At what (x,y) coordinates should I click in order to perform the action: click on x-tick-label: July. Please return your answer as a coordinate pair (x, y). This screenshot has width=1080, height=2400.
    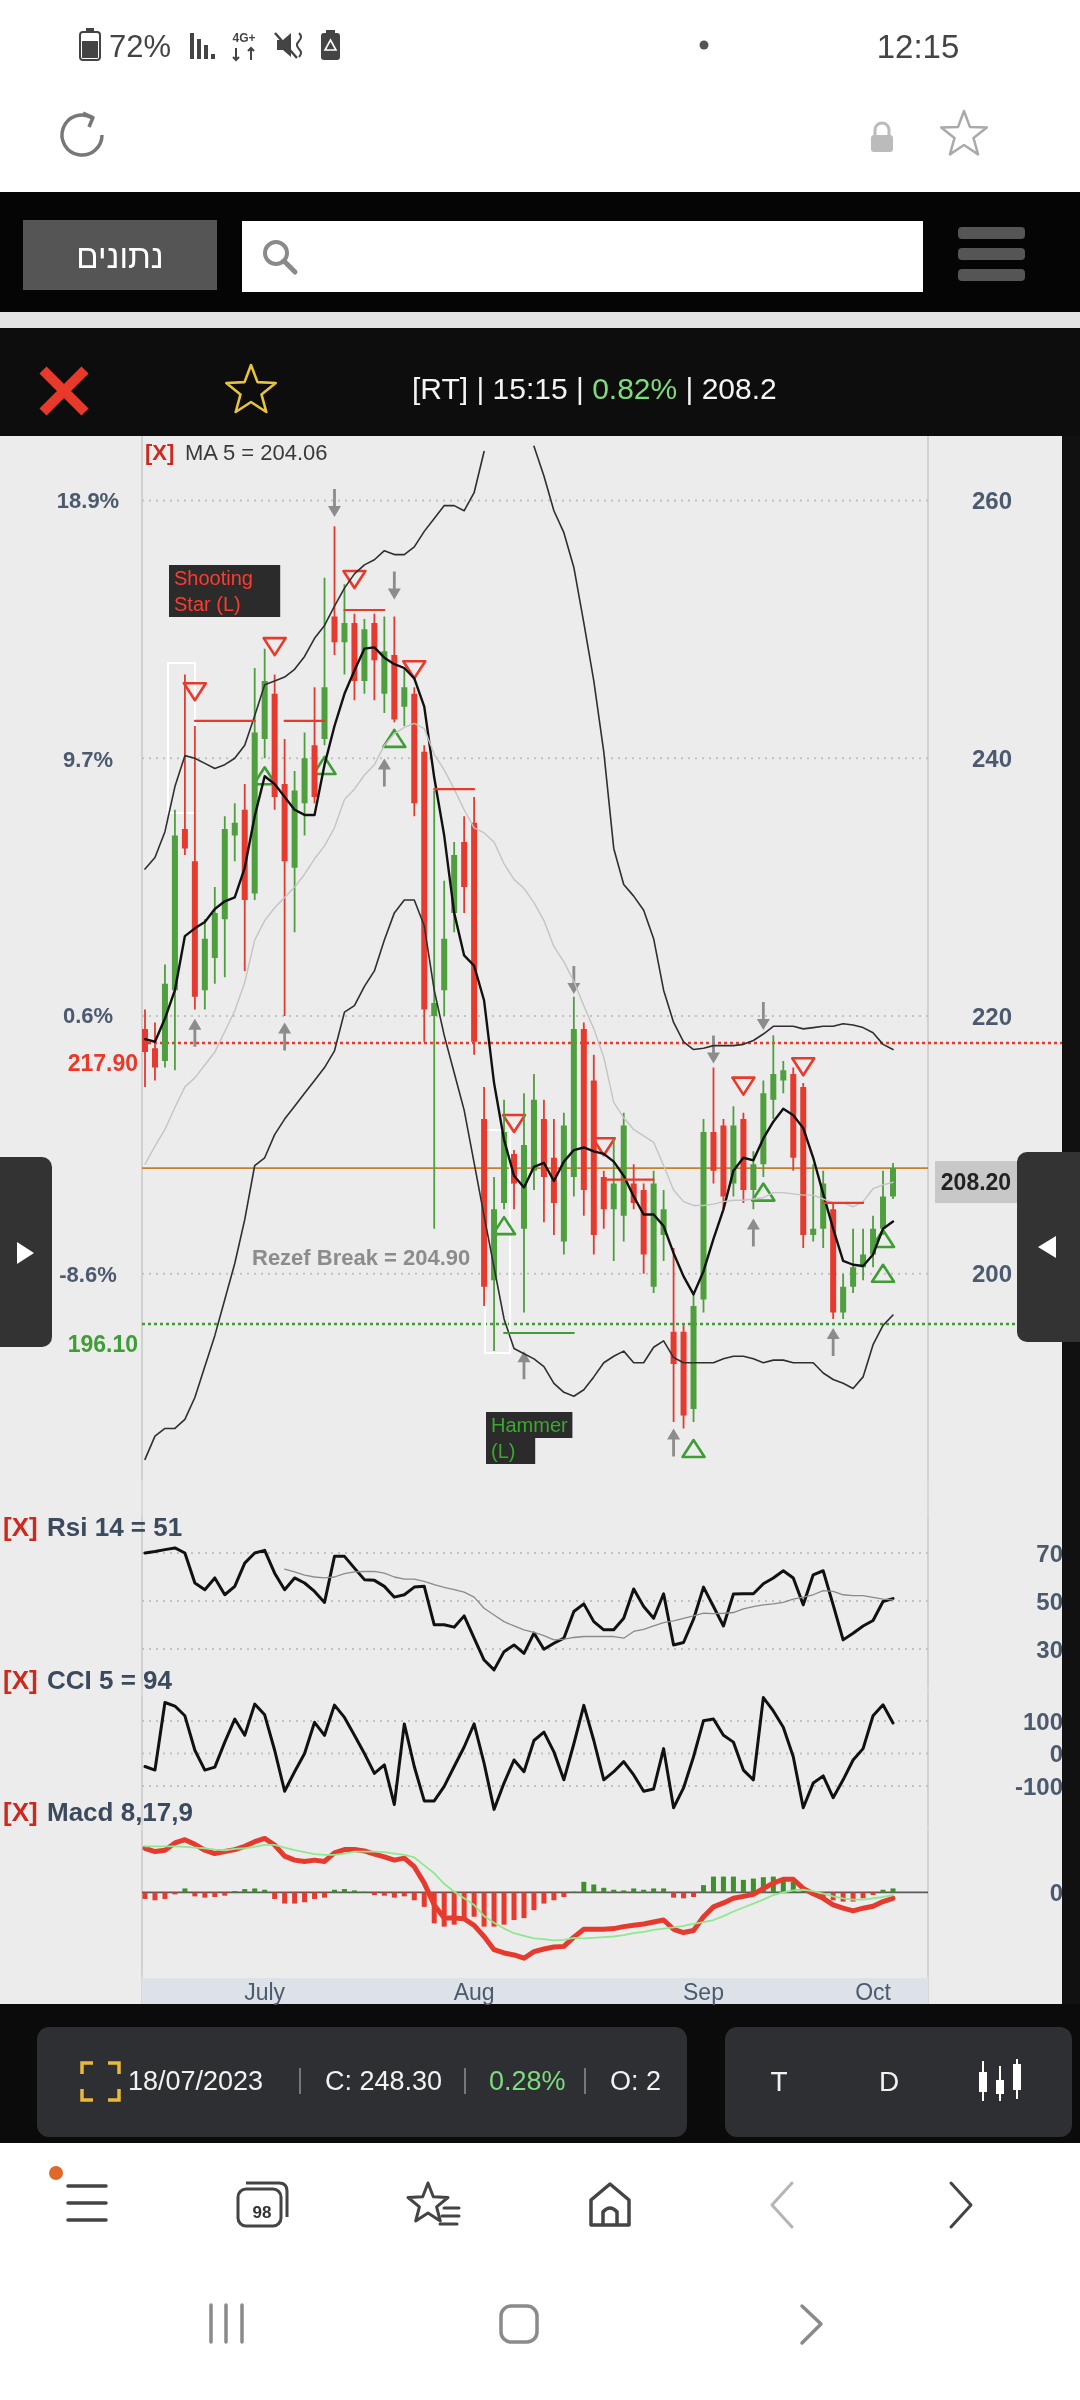
    Looking at the image, I should click on (265, 1992).